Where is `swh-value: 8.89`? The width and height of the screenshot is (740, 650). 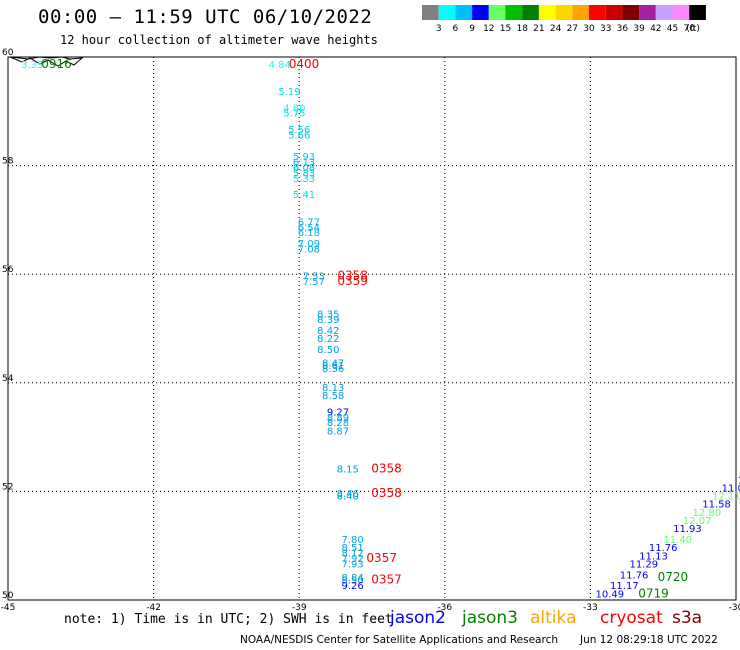 swh-value: 8.89 is located at coordinates (338, 418).